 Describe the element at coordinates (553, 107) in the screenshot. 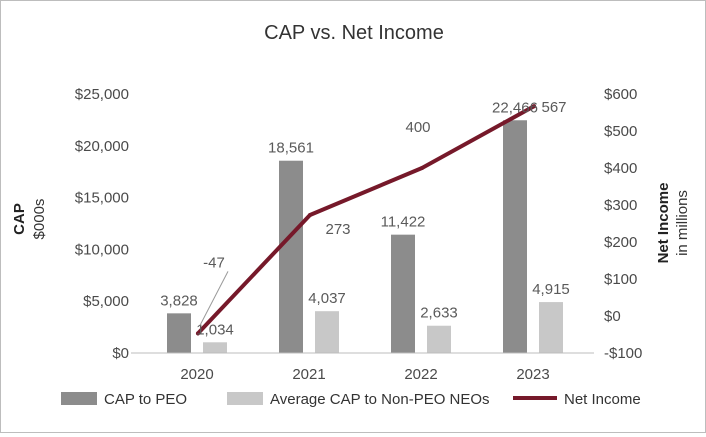

I see `data-label-net-income: 567` at that location.